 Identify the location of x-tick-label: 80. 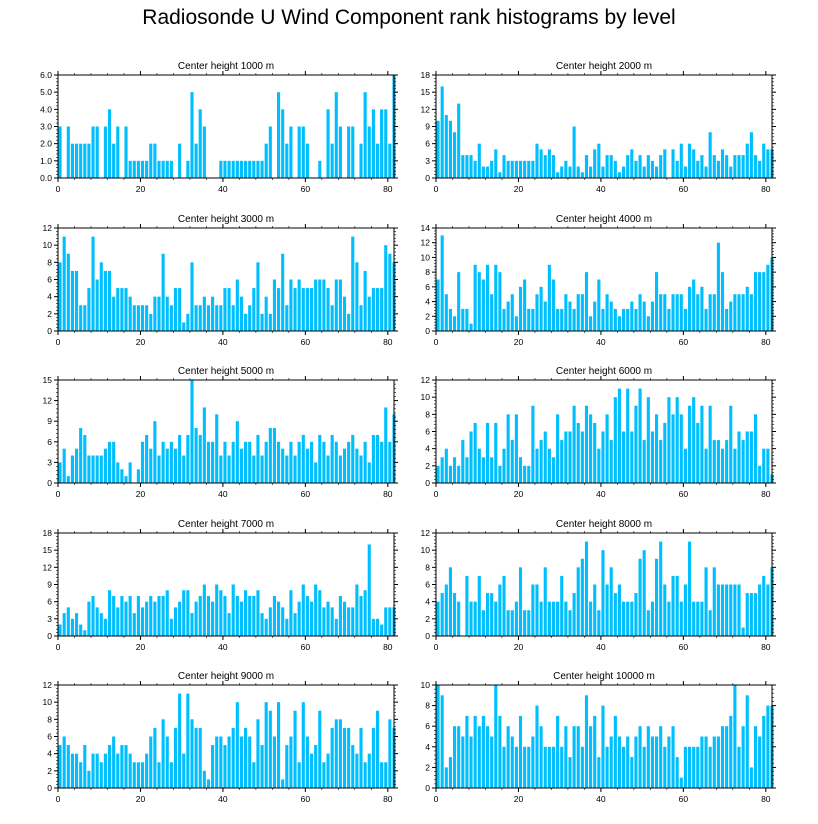
(766, 647).